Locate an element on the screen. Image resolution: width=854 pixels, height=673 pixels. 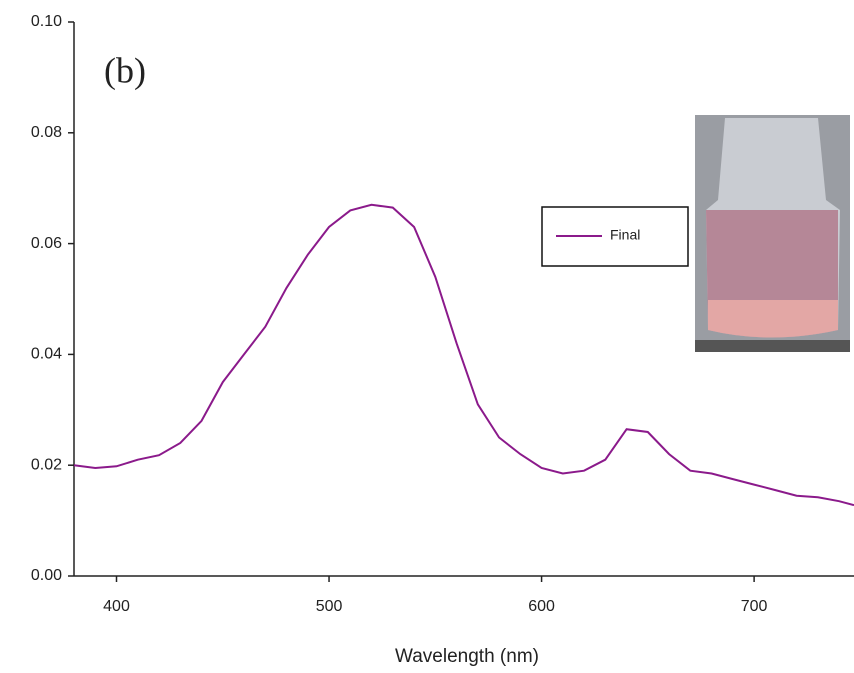
y-tick-label: 0.10 is located at coordinates (46, 21).